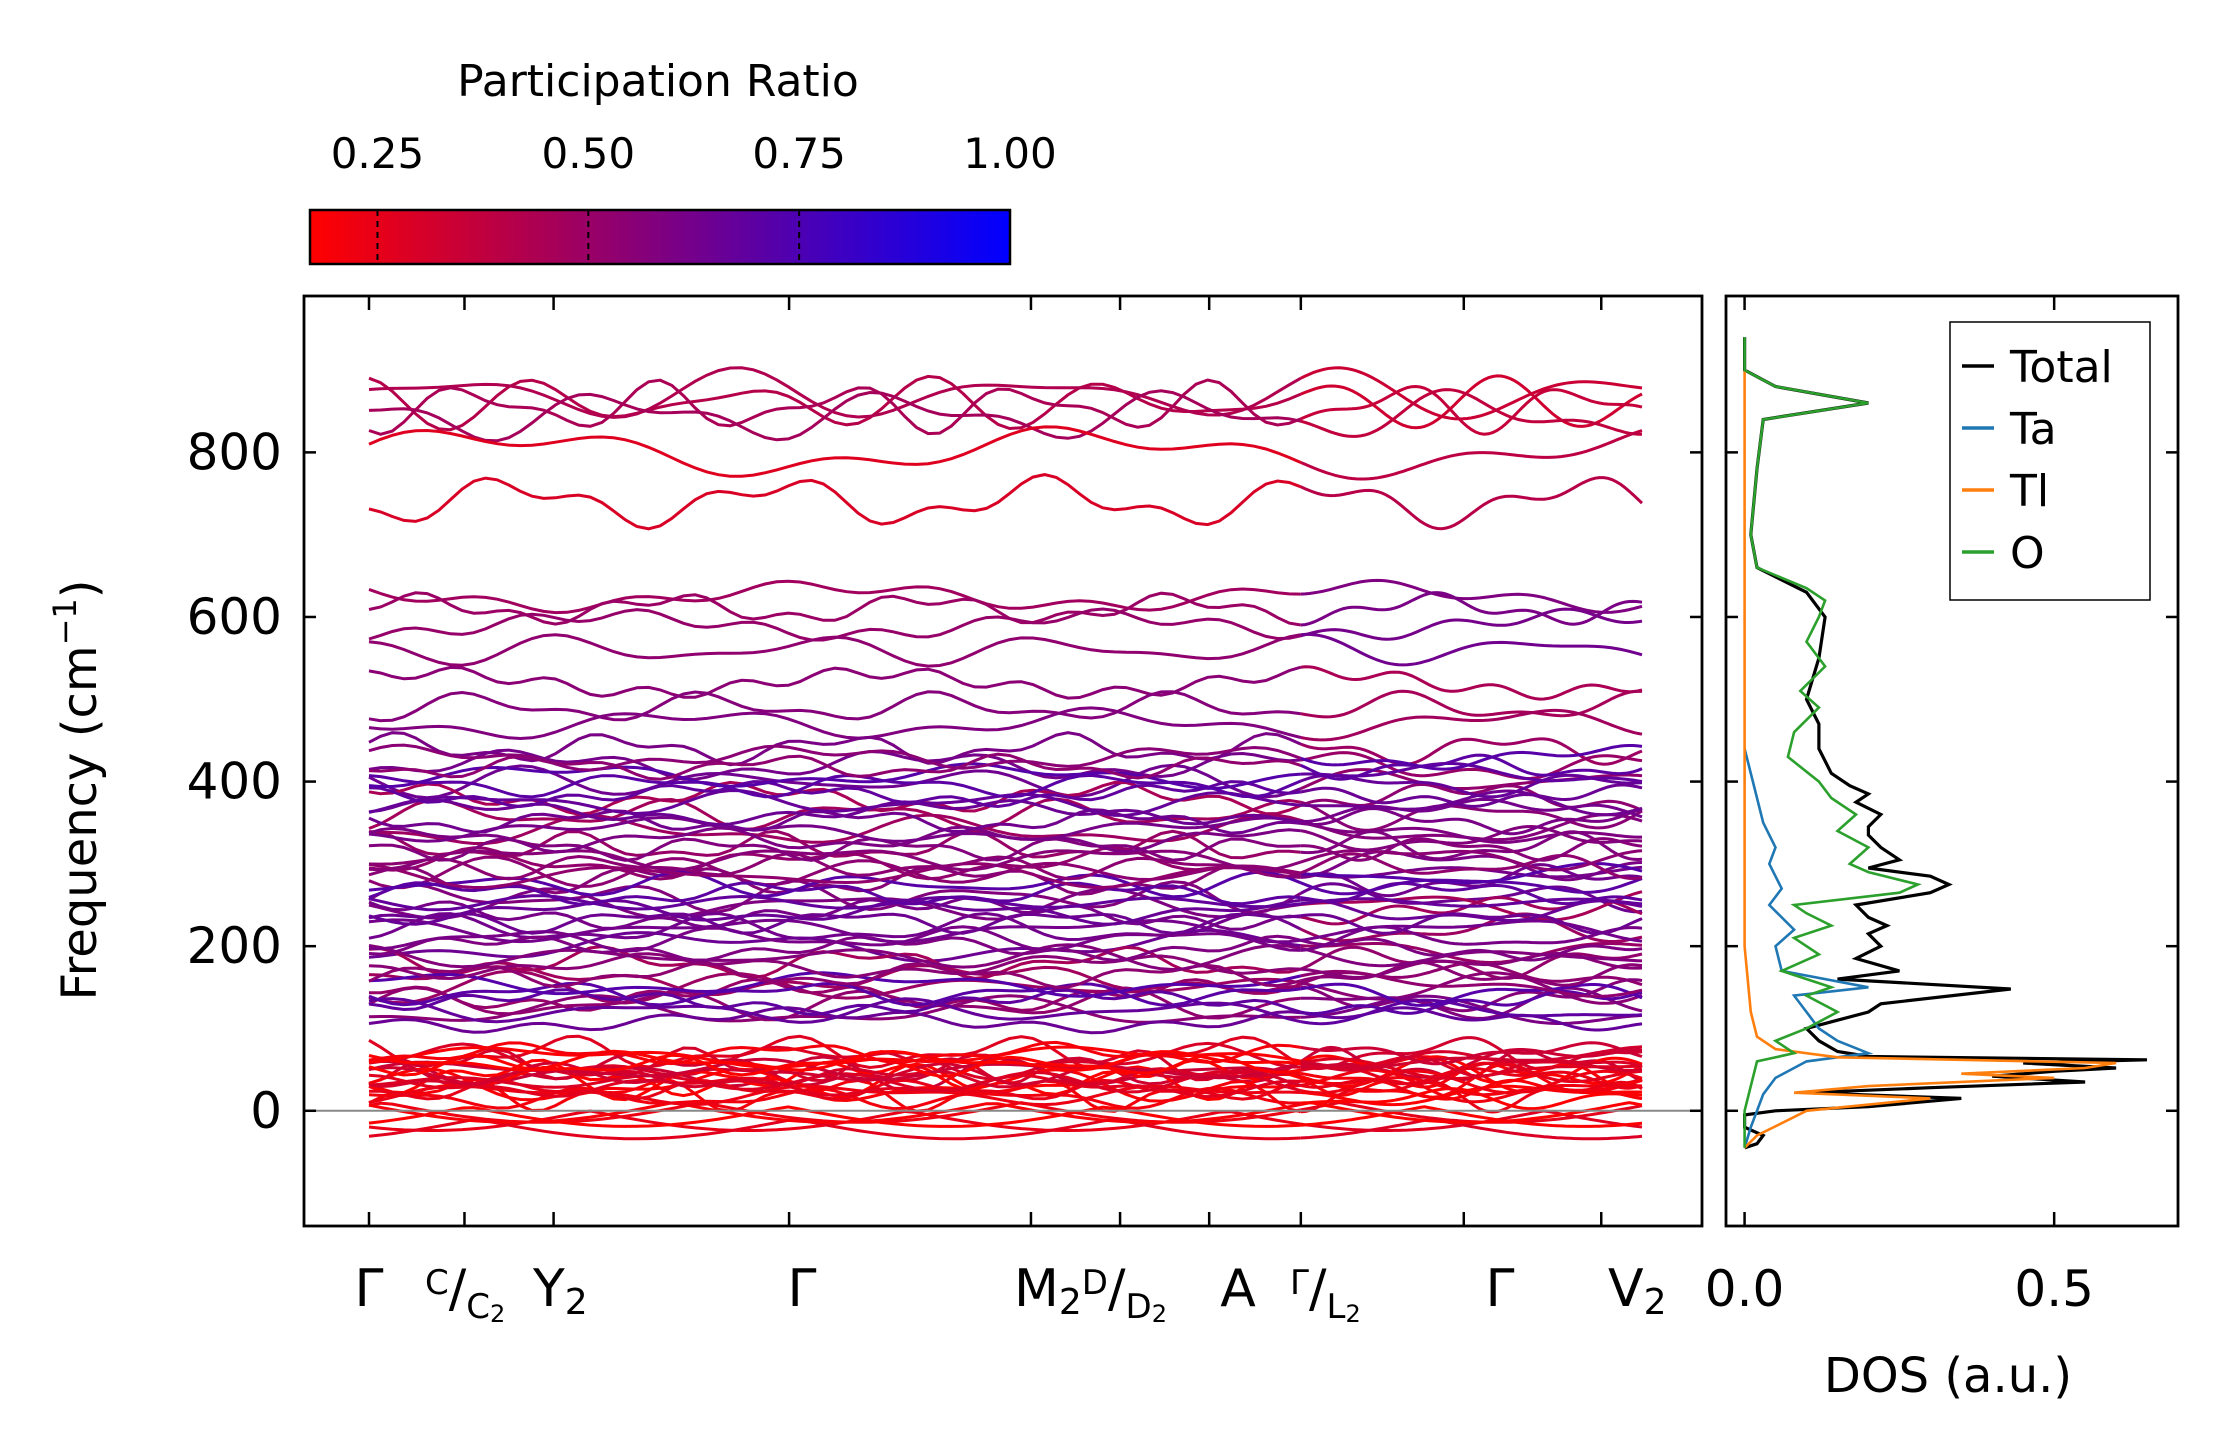 Image resolution: width=2222 pixels, height=1455 pixels. I want to click on dos-x-tick-label: 0.0, so click(1745, 1289).